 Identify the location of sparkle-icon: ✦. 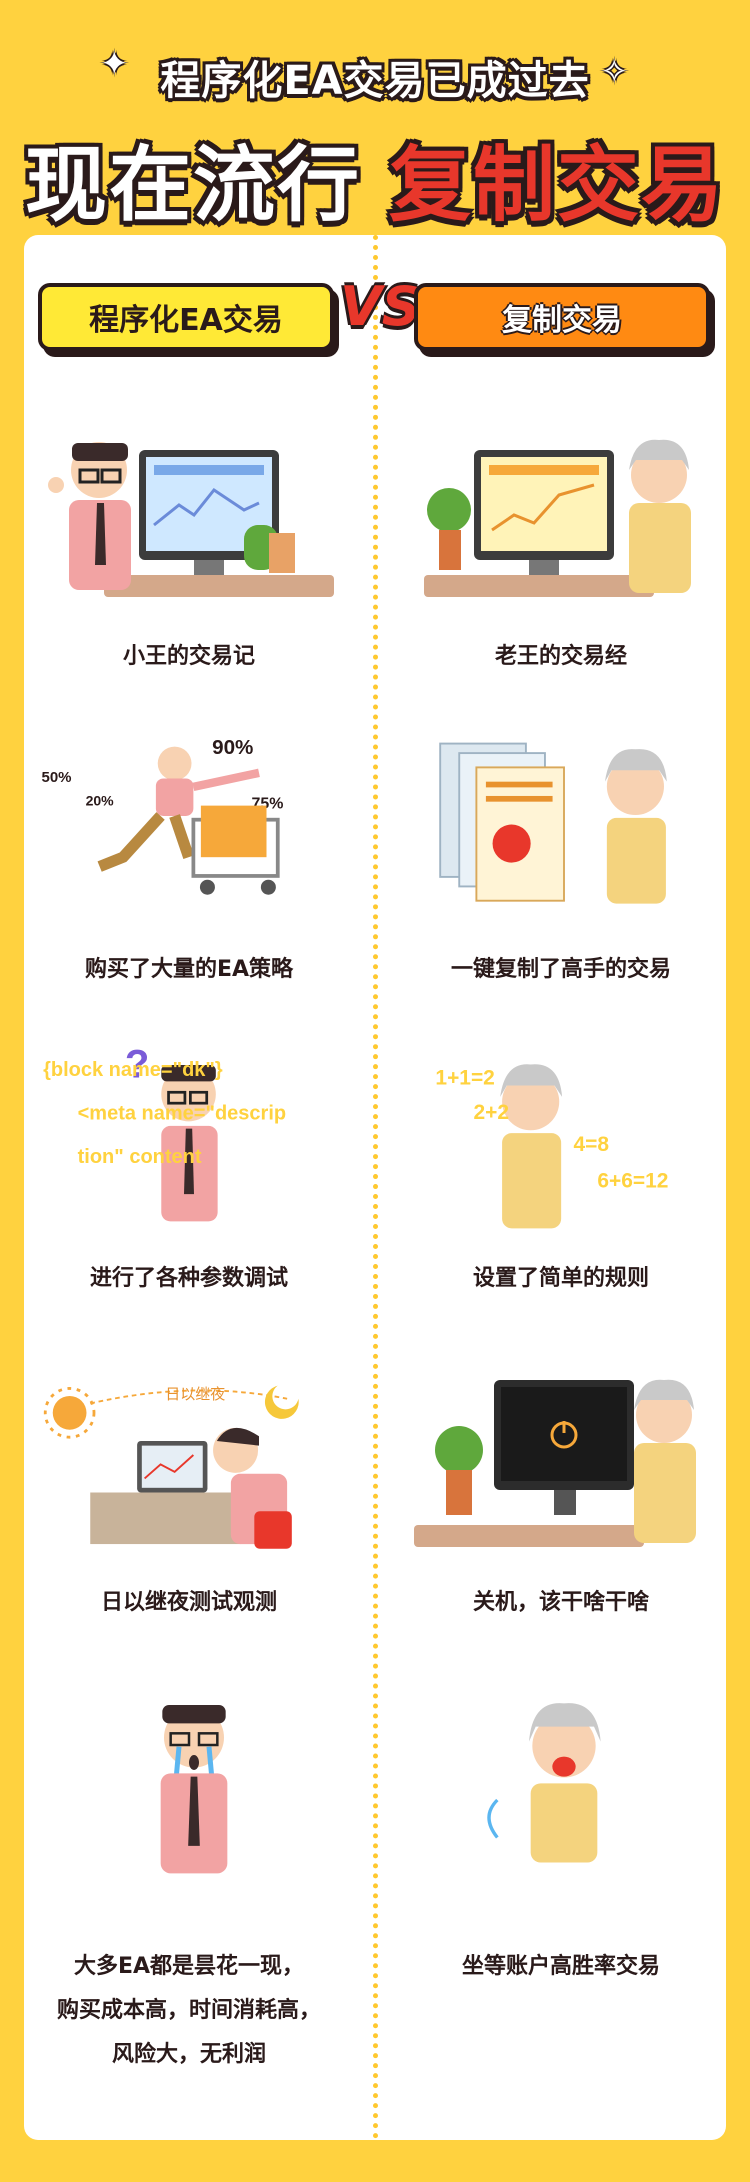
(114, 64).